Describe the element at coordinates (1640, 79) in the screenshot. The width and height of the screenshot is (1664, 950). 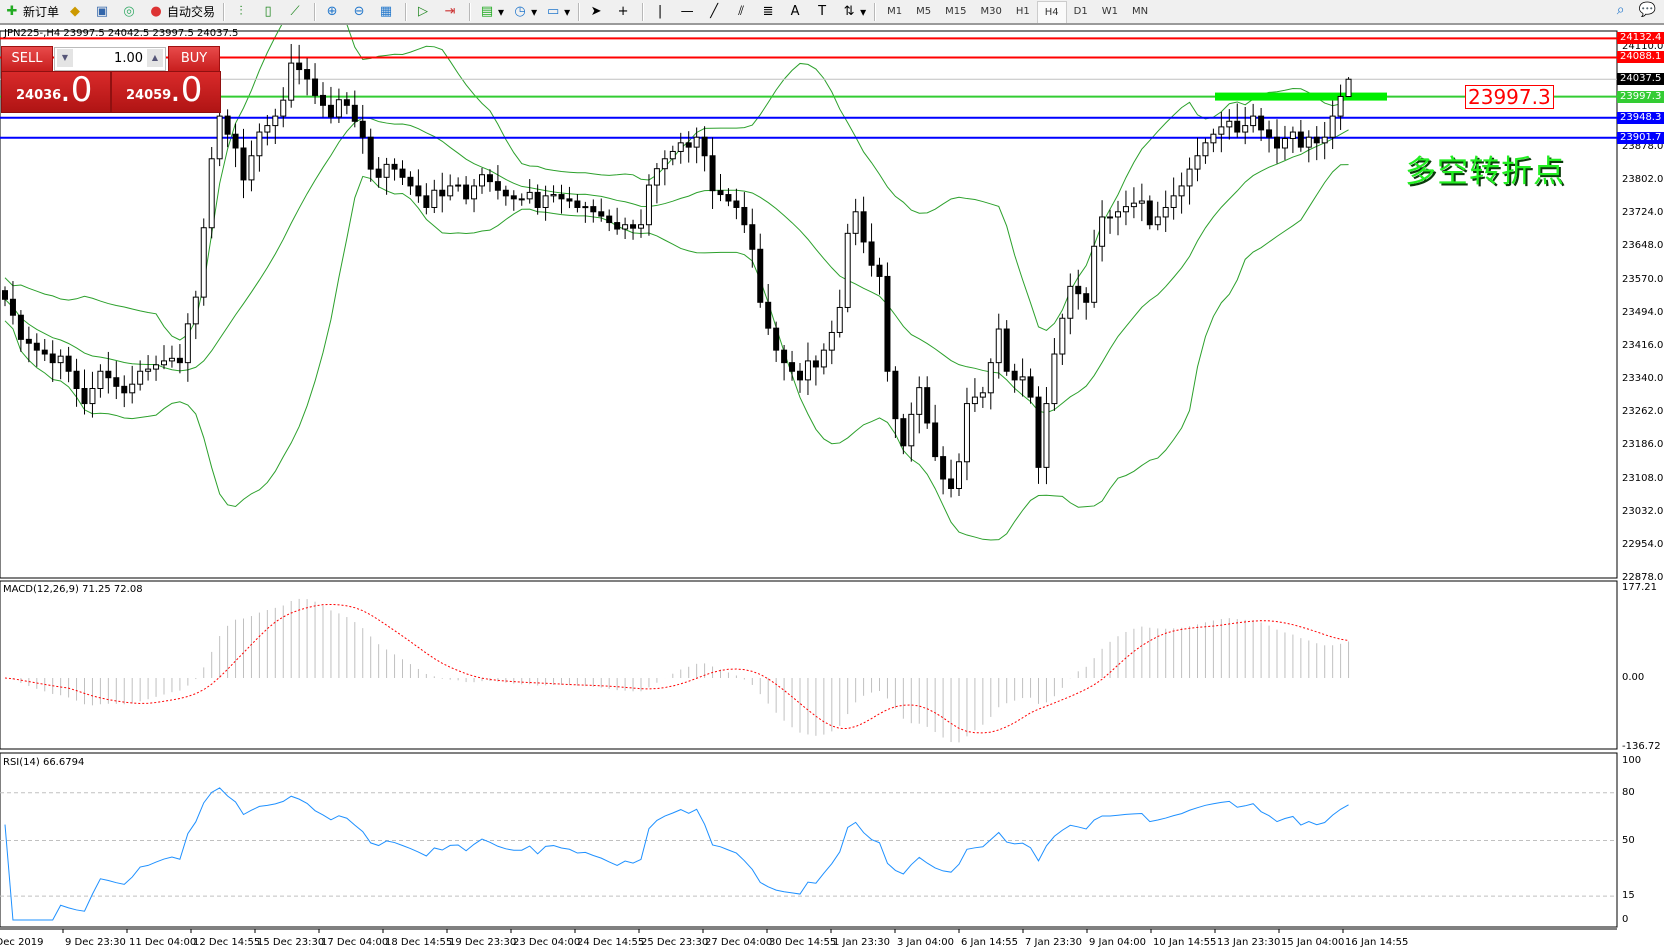
I see `level-price-tag: 24037.5` at that location.